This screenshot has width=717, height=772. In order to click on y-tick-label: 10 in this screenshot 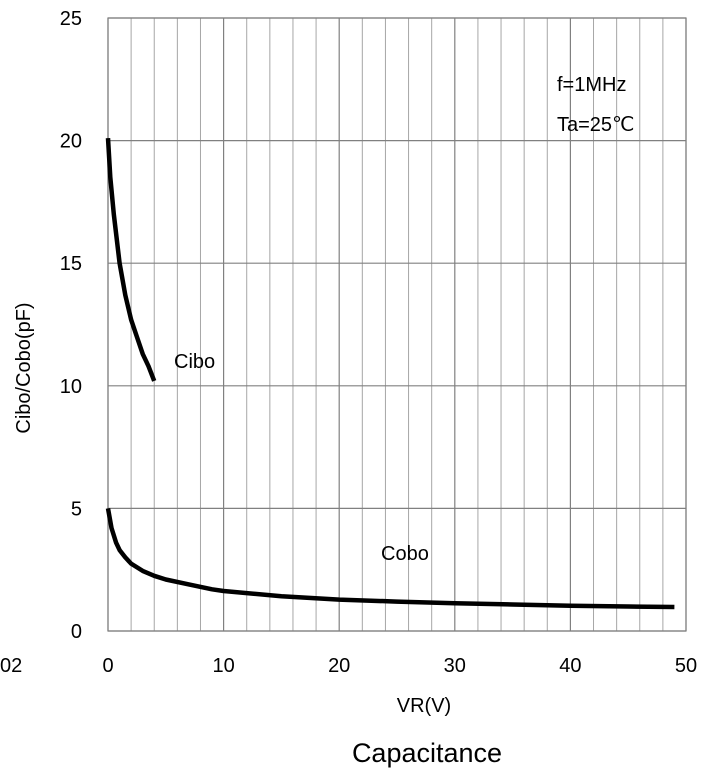, I will do `click(71, 387)`.